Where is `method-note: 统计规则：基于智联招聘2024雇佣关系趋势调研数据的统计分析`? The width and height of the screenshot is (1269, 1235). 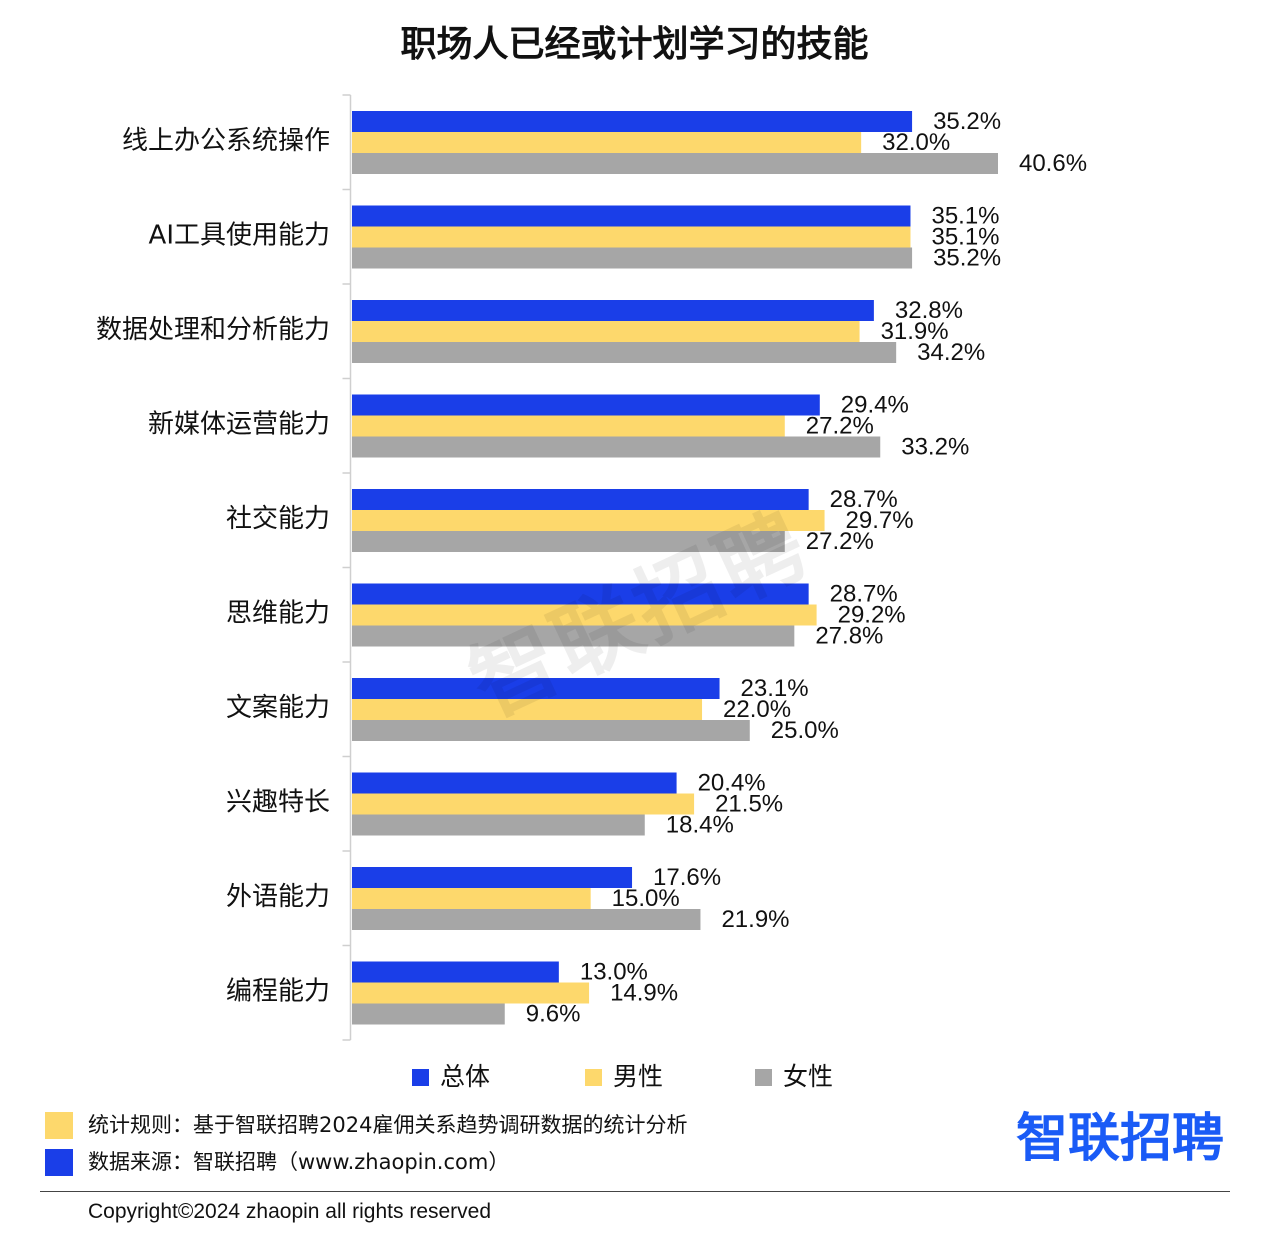
method-note: 统计规则：基于智联招聘2024雇佣关系趋势调研数据的统计分析 is located at coordinates (366, 1125).